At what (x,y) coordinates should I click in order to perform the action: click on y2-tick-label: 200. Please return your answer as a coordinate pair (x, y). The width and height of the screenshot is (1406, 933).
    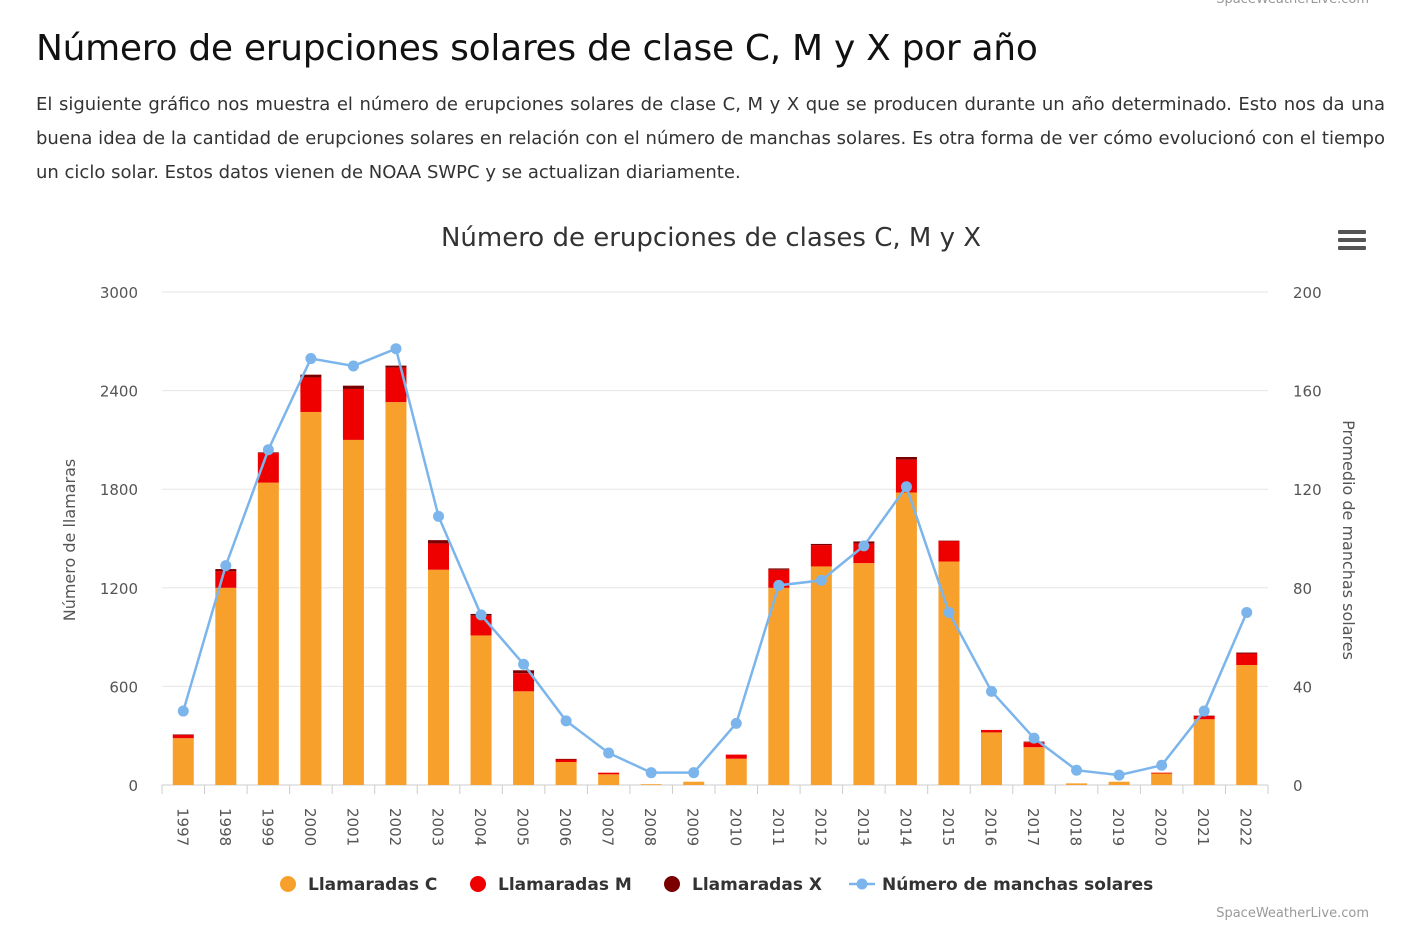
    Looking at the image, I should click on (1307, 293).